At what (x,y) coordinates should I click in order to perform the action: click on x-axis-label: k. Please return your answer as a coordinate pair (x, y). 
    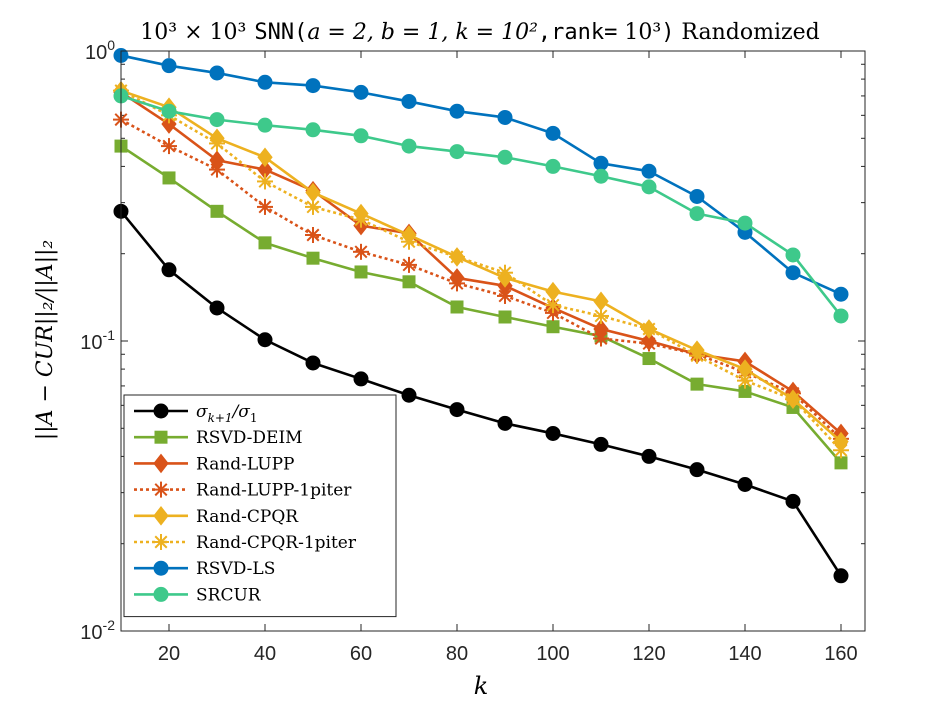
    Looking at the image, I should click on (481, 686).